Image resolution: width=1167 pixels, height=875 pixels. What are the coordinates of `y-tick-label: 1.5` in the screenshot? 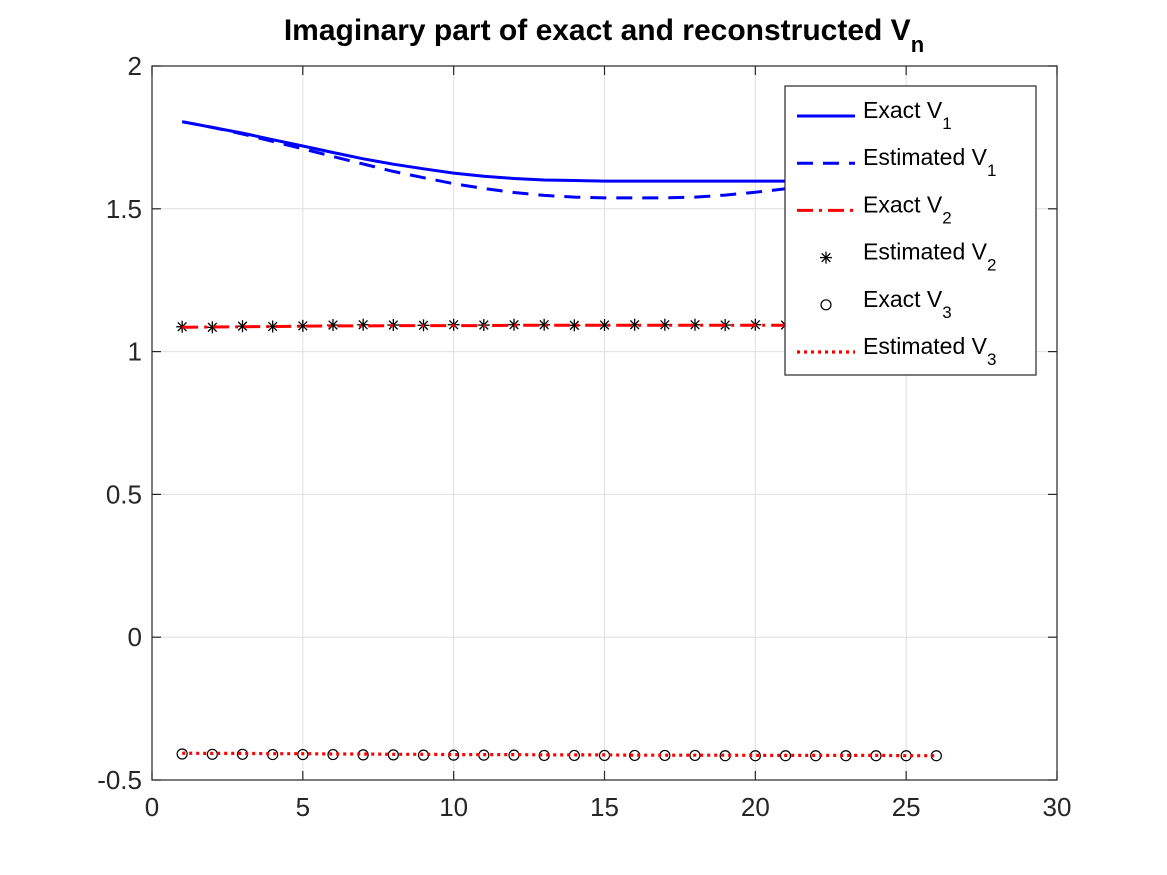 It's located at (124, 209).